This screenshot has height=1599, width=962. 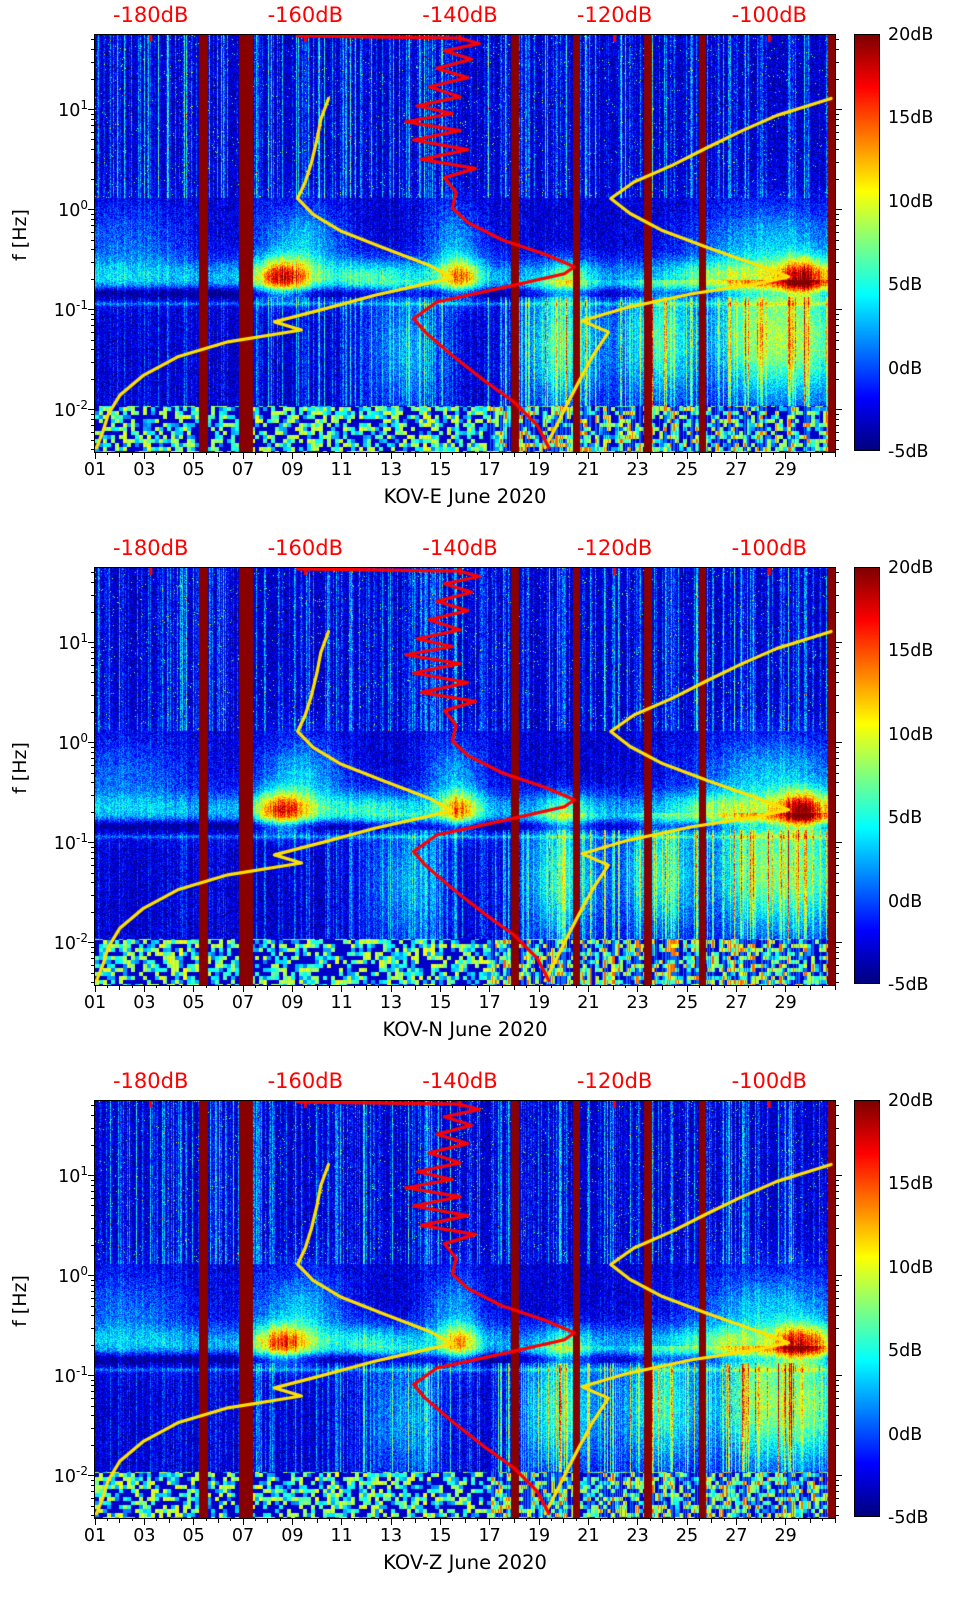 I want to click on x-tick-label: 21, so click(x=588, y=1003).